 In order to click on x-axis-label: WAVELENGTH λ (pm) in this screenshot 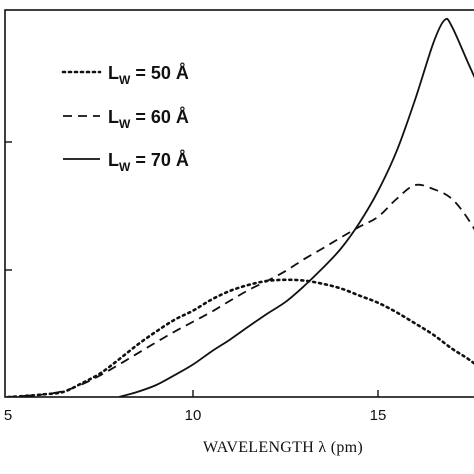, I will do `click(283, 447)`.